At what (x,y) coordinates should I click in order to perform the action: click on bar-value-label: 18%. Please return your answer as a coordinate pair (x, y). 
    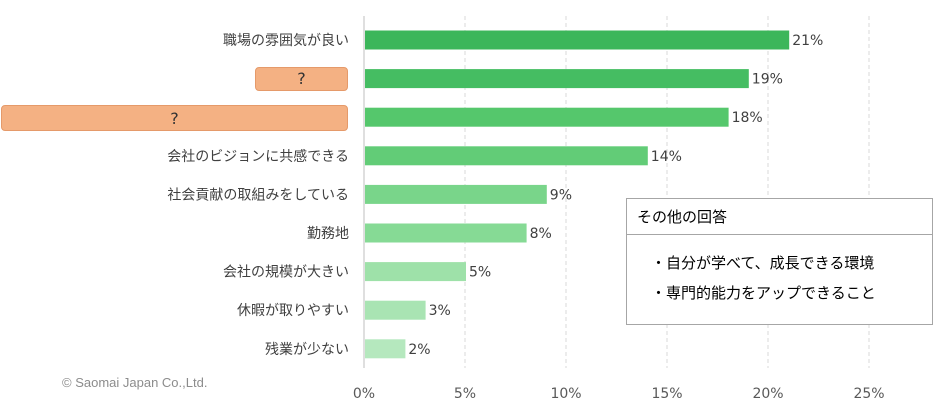
    Looking at the image, I should click on (747, 118).